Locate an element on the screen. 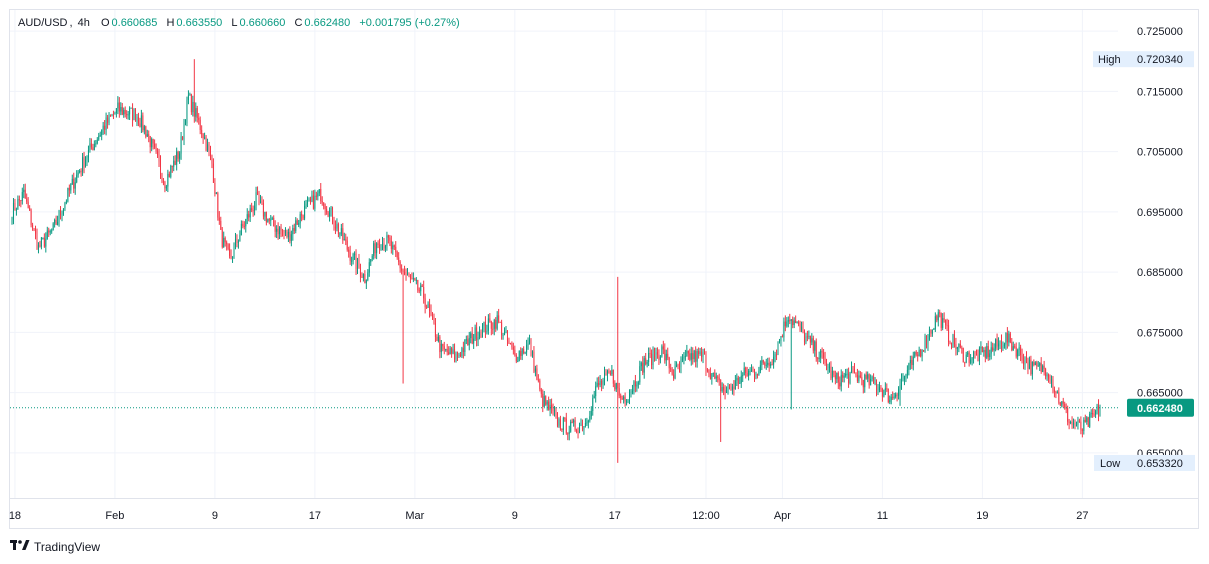  footer-brand: TradingView is located at coordinates (55, 546).